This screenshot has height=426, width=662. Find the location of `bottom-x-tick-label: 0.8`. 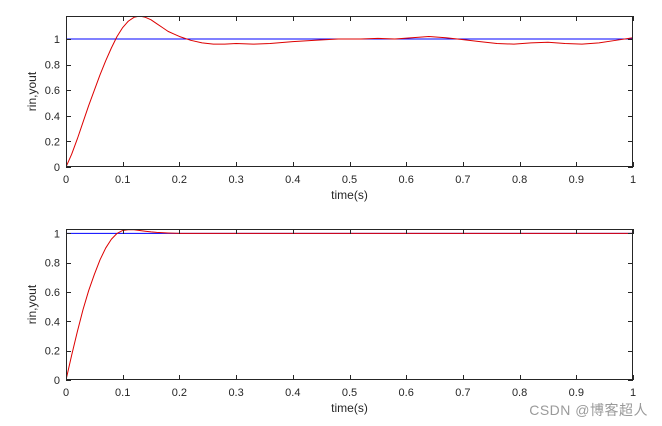

bottom-x-tick-label: 0.8 is located at coordinates (519, 393).